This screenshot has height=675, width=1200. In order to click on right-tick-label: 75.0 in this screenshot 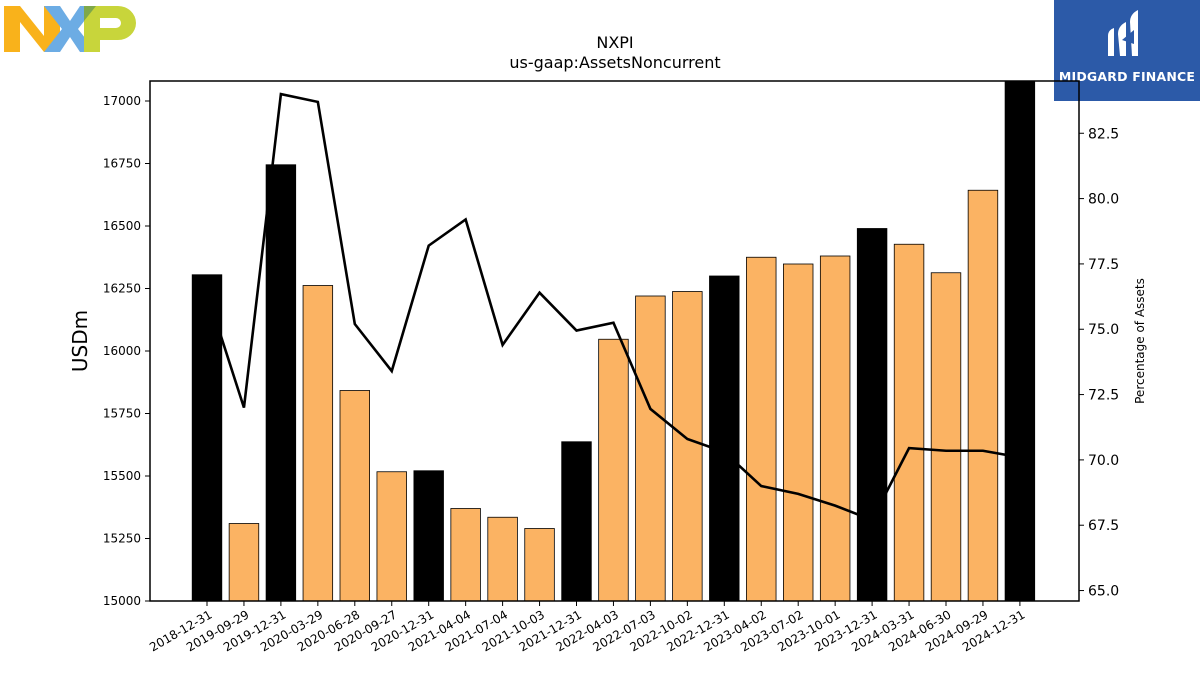, I will do `click(1103, 330)`.